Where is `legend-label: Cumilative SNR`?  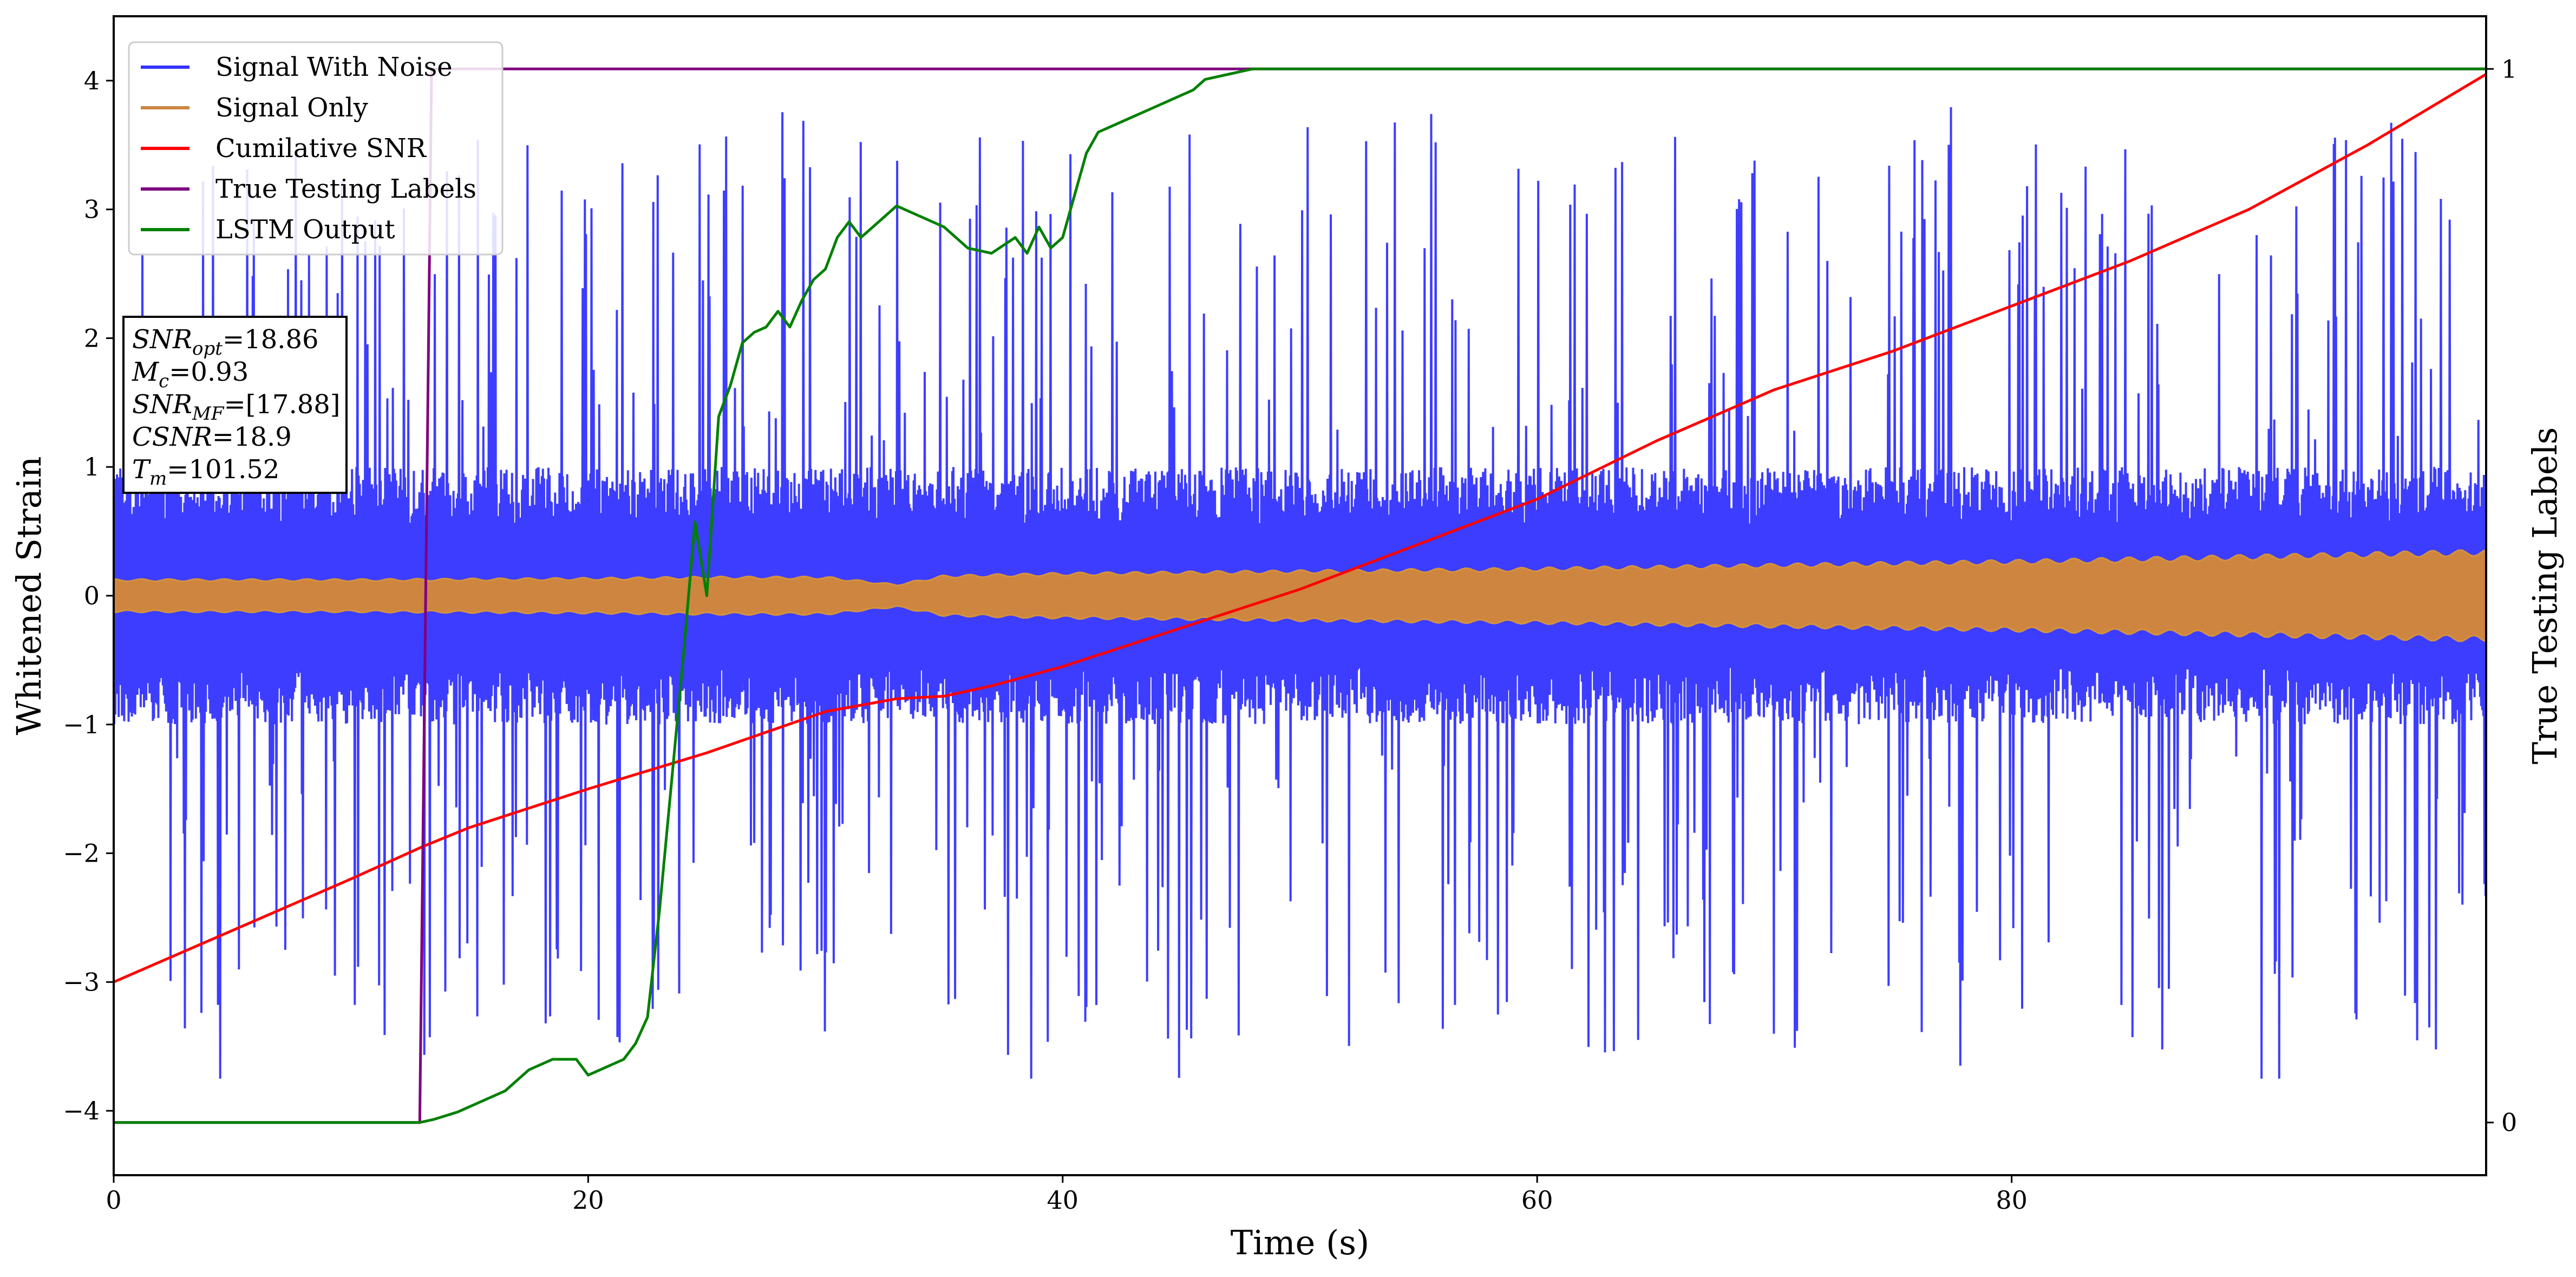
legend-label: Cumilative SNR is located at coordinates (321, 148).